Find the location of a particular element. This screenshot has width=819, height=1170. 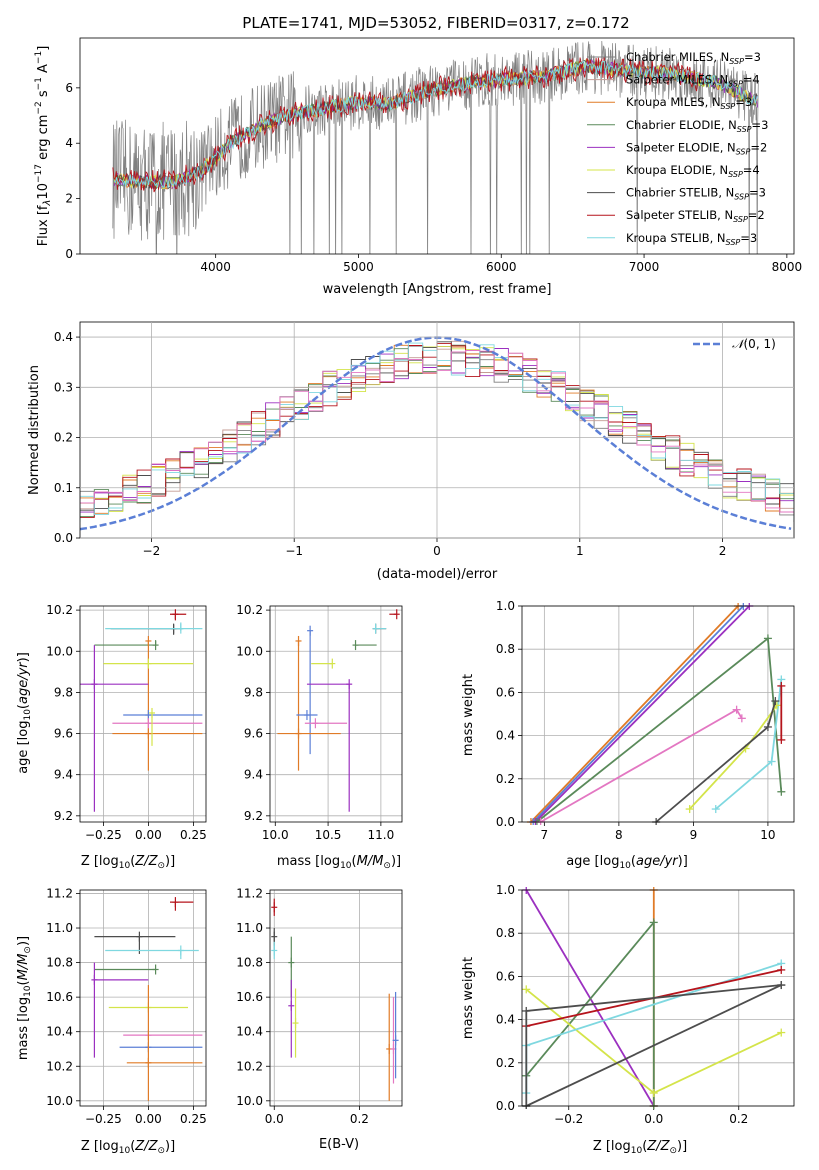

x-tick-label: 10.0 is located at coordinates (275, 835).